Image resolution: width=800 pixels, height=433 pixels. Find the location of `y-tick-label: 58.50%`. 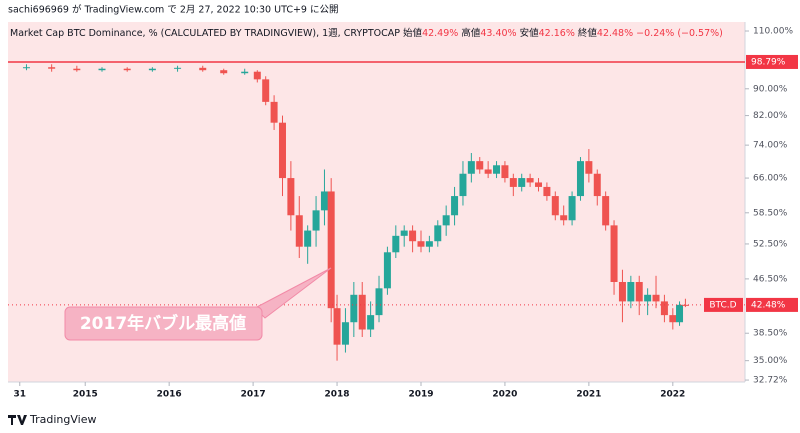

y-tick-label: 58.50% is located at coordinates (770, 213).